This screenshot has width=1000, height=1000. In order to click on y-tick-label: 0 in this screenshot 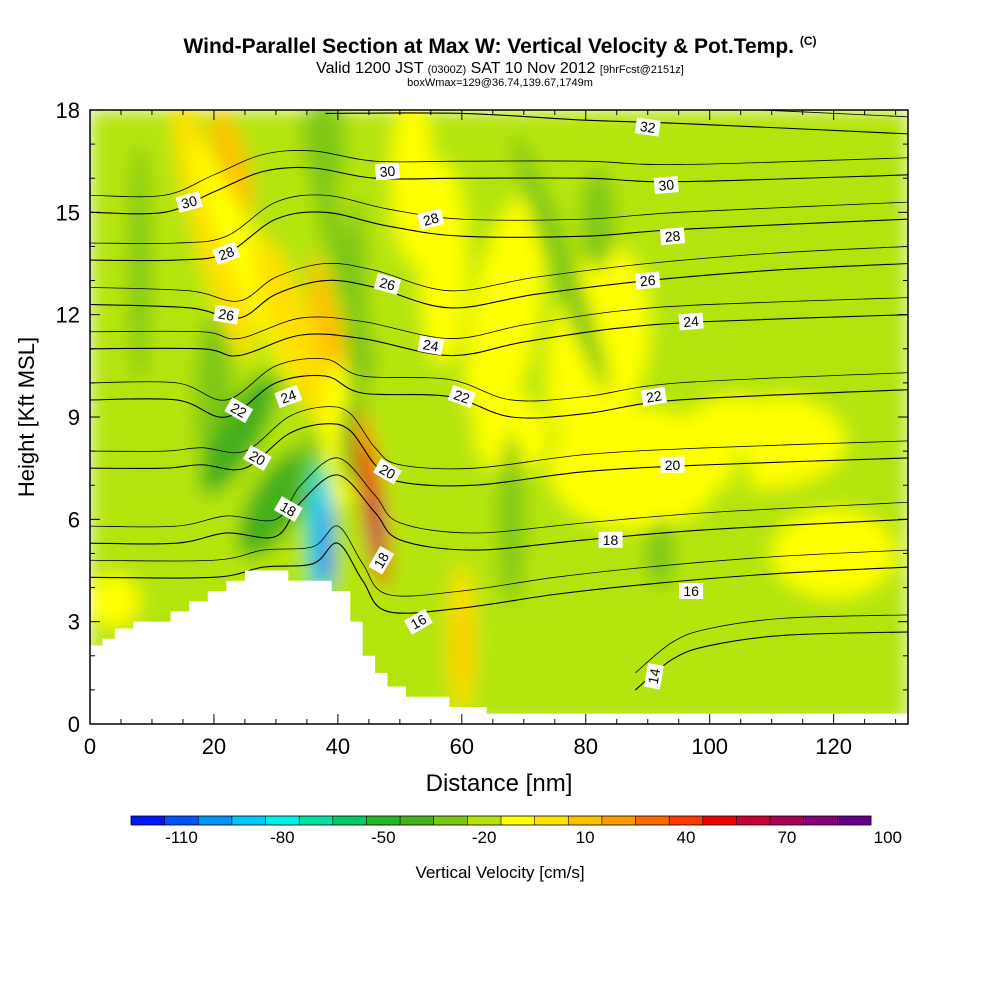, I will do `click(74, 724)`.